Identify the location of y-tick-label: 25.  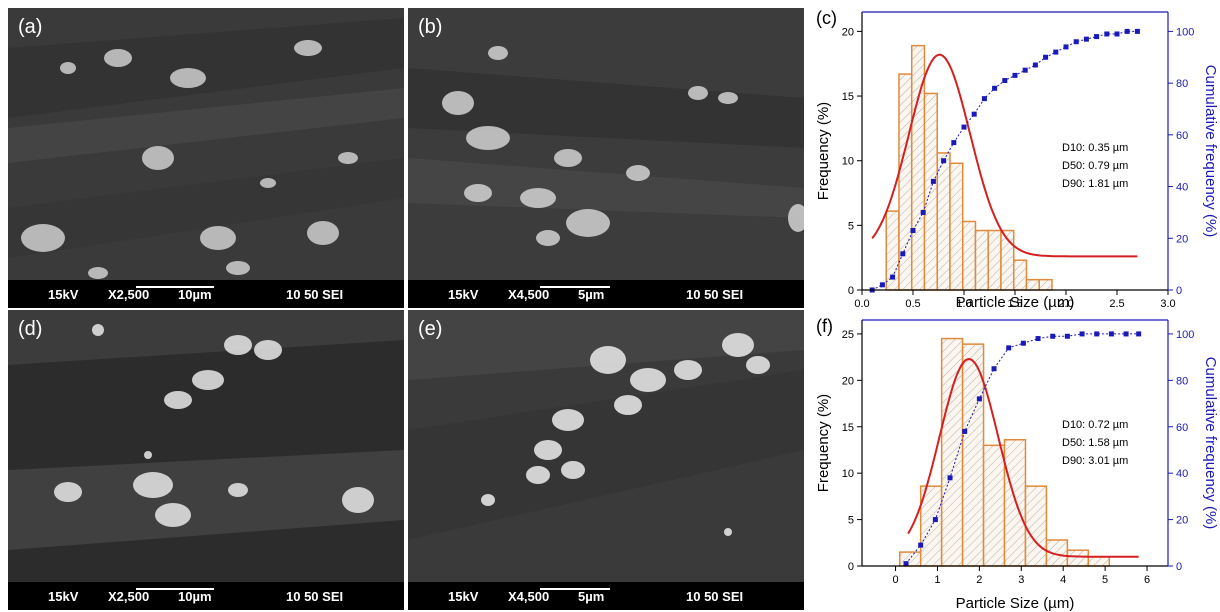
(848, 335).